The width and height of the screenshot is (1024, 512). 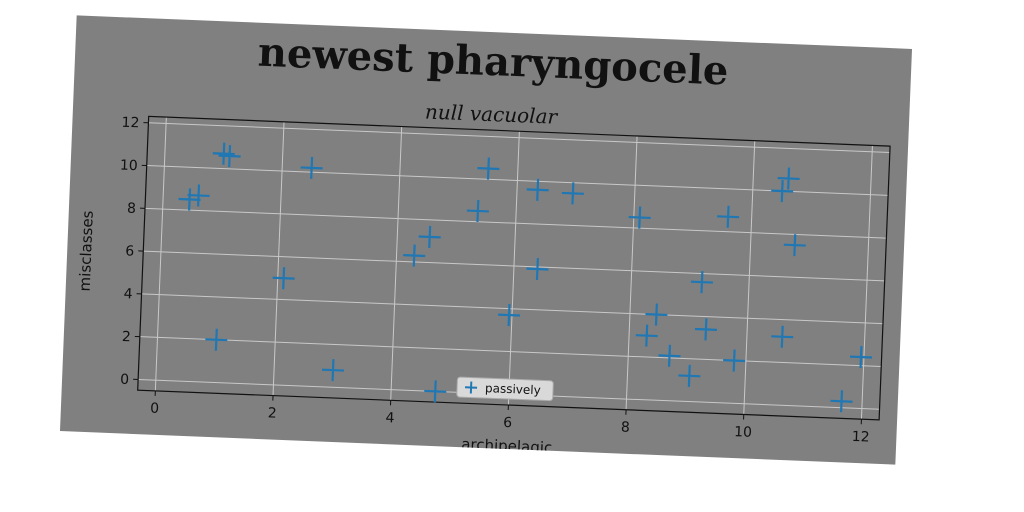 What do you see at coordinates (507, 446) in the screenshot?
I see `x-axis-label: archipelagic` at bounding box center [507, 446].